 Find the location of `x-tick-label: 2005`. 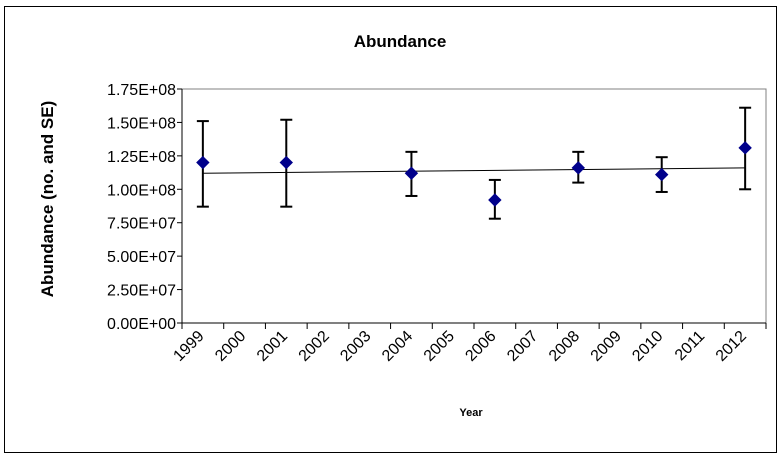

x-tick-label: 2005 is located at coordinates (439, 346).